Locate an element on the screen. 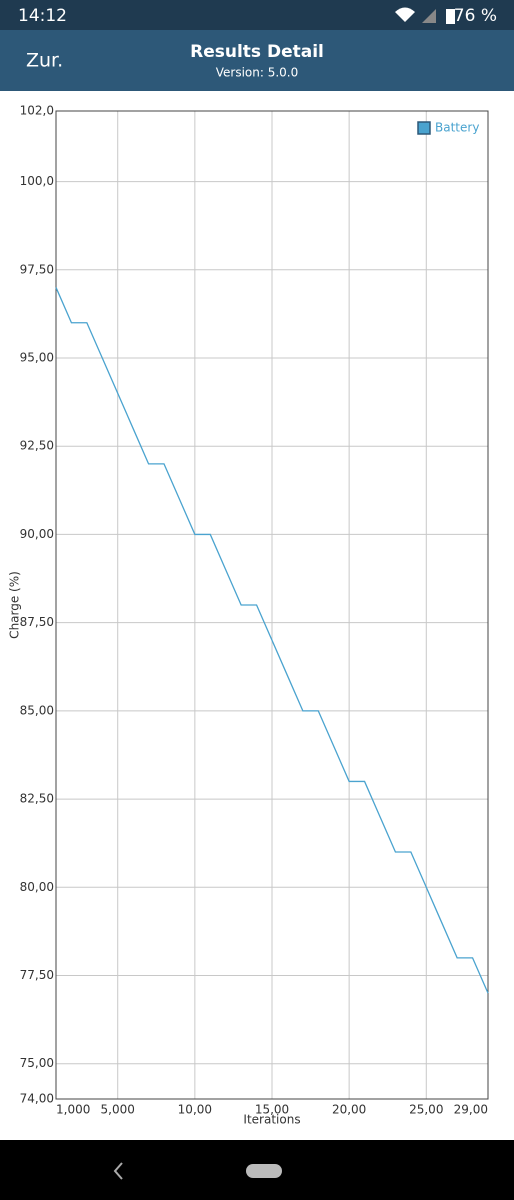 The image size is (514, 1200). x-tick-label: 20,00 is located at coordinates (349, 1110).